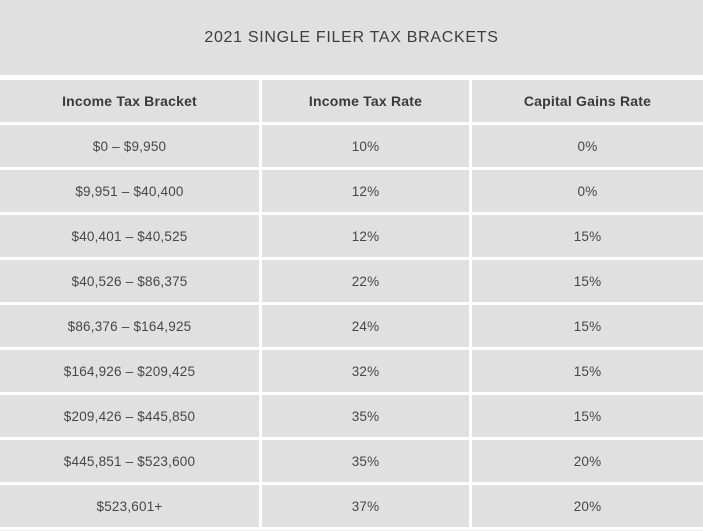 This screenshot has height=531, width=703. I want to click on cell-income-rate-row-7: 35%, so click(365, 416).